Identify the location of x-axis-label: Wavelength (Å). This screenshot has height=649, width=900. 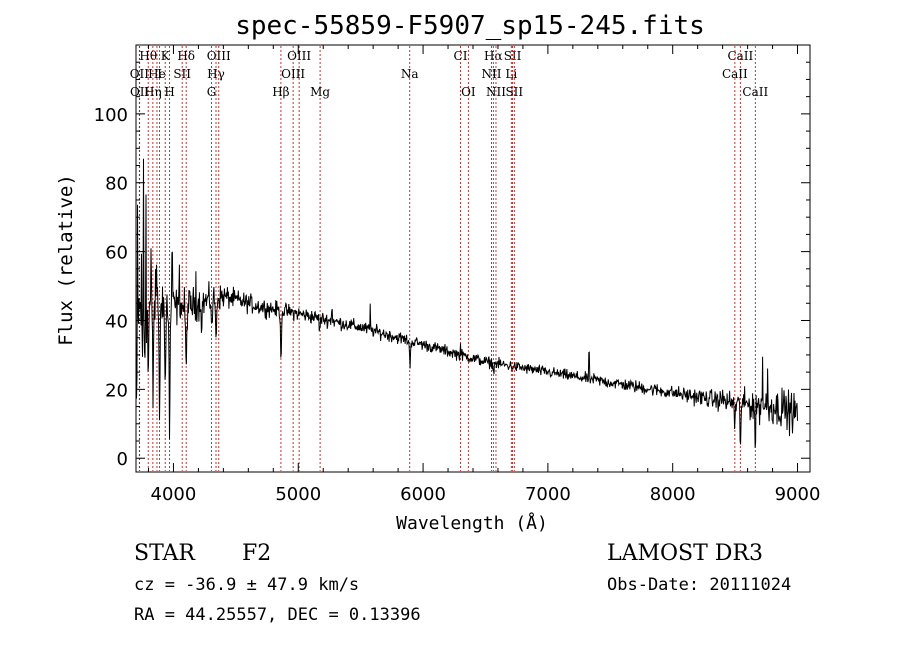
(472, 523).